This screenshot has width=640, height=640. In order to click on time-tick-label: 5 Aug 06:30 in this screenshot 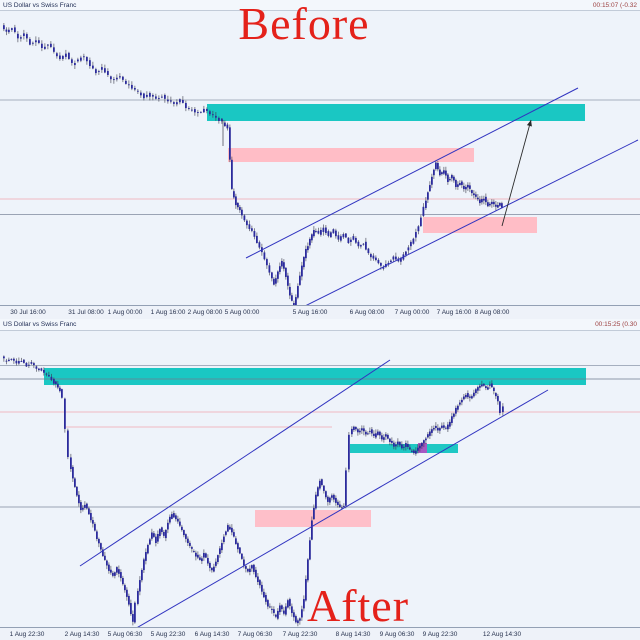, I will do `click(125, 634)`.